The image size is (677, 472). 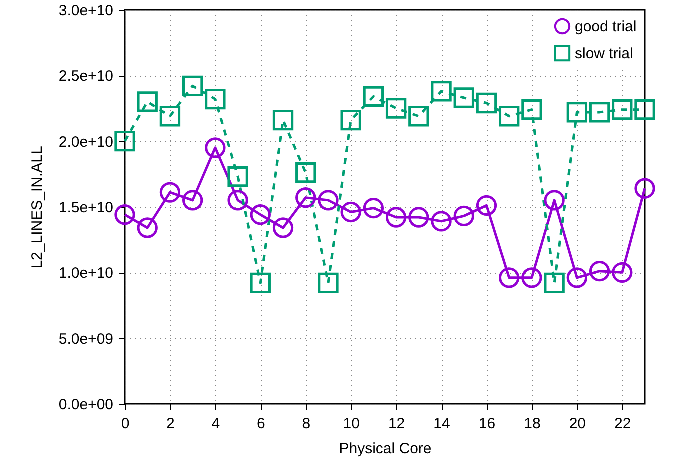 I want to click on x-tick-label: 16, so click(x=487, y=424).